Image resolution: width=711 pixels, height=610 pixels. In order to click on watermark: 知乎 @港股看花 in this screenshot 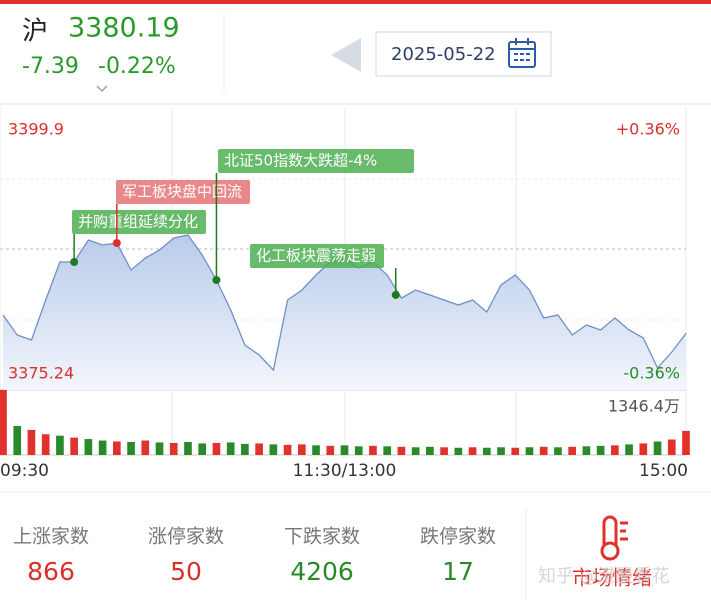, I will do `click(604, 576)`.